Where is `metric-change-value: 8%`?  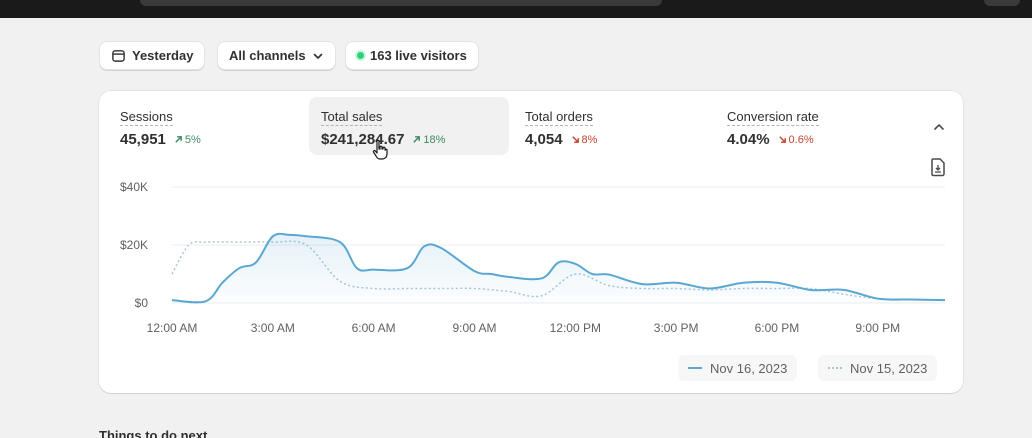 metric-change-value: 8% is located at coordinates (589, 139).